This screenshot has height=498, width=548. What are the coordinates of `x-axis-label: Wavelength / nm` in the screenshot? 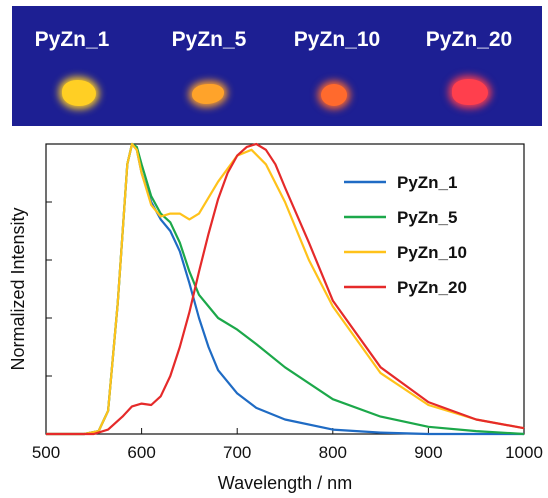 It's located at (285, 483).